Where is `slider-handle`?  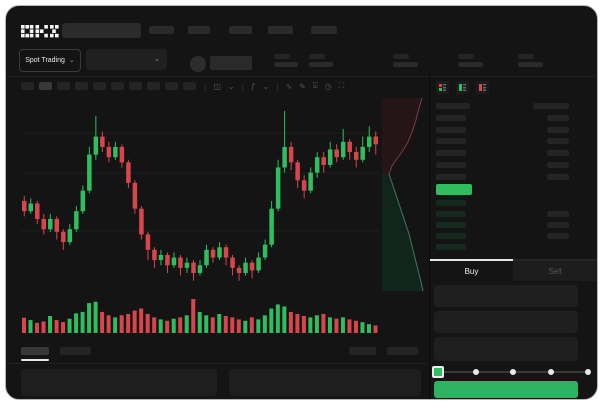
slider-handle is located at coordinates (438, 372).